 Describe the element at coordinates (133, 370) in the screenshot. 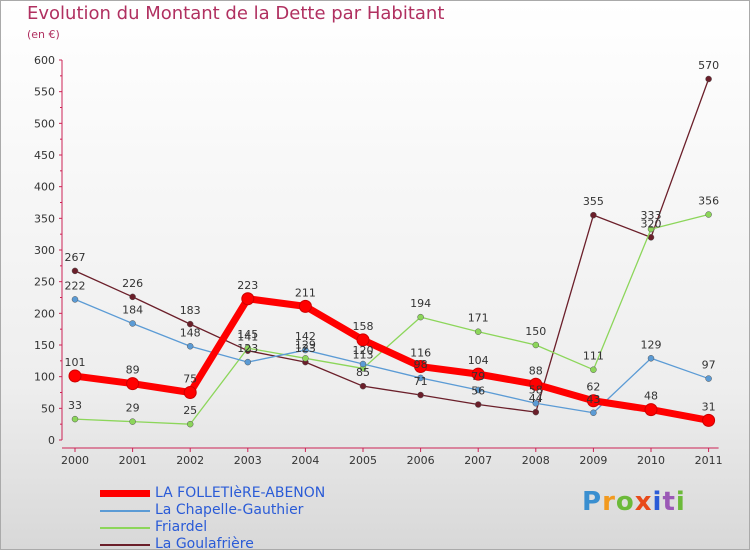

I see `data-label: 89` at that location.